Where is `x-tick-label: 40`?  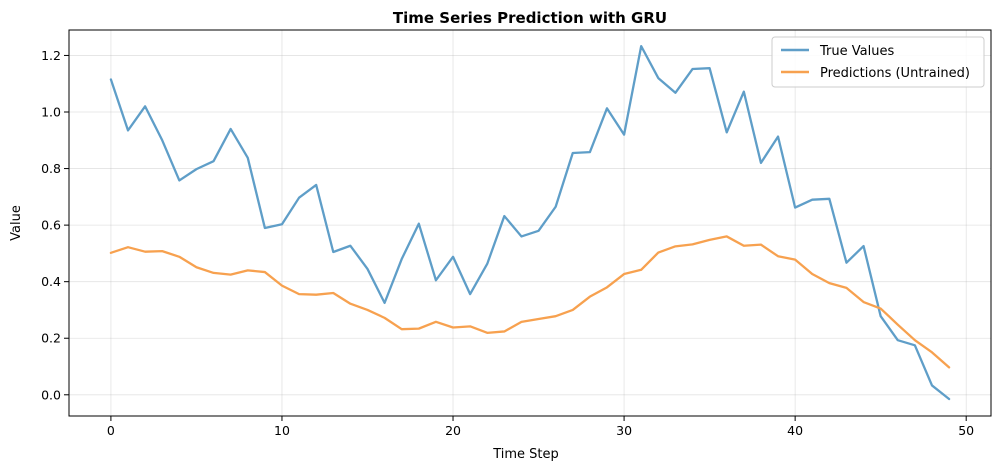
x-tick-label: 40 is located at coordinates (795, 430).